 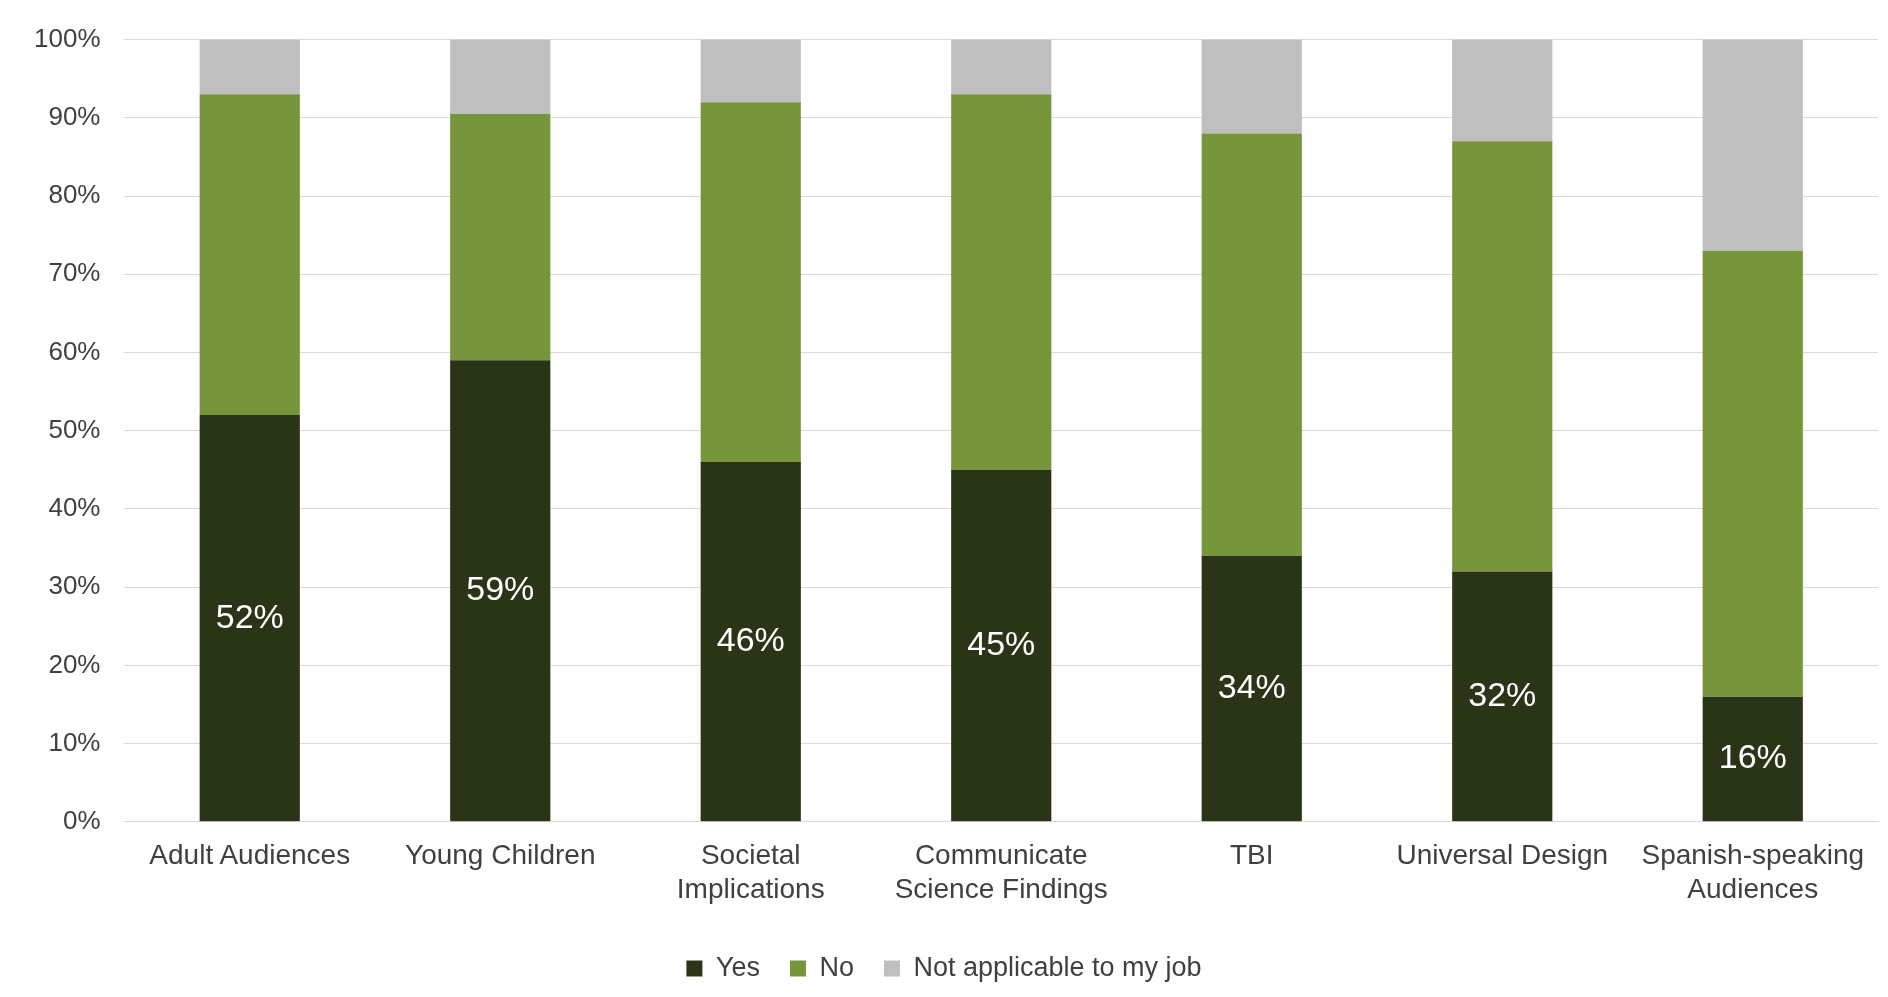 What do you see at coordinates (1502, 855) in the screenshot?
I see `x-tick-label: Universal Design` at bounding box center [1502, 855].